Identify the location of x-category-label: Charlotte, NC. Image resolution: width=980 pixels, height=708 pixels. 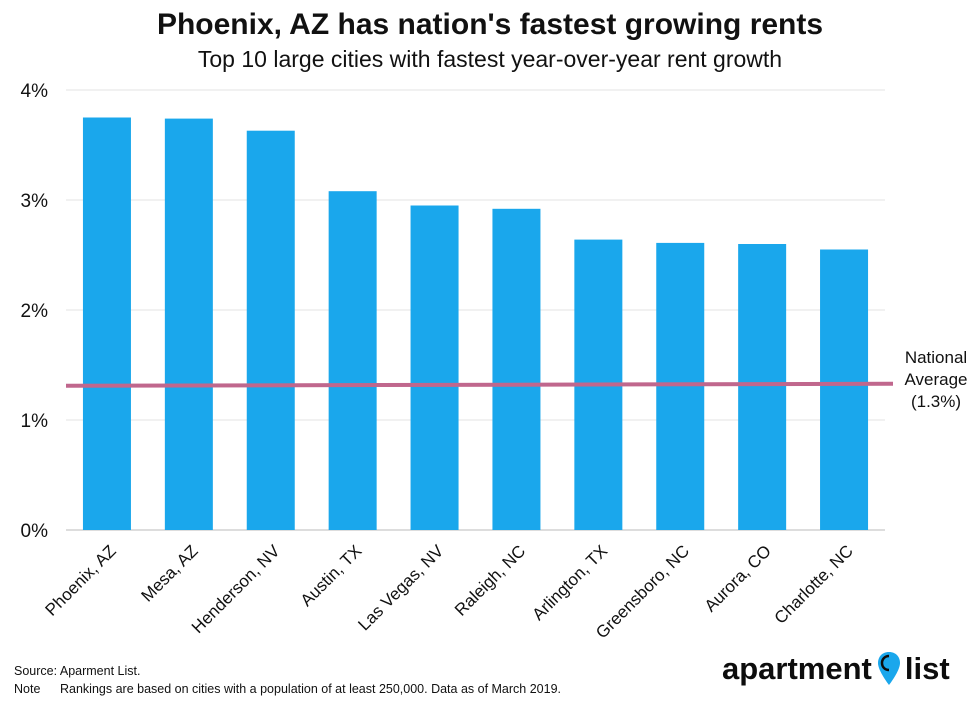
(814, 584).